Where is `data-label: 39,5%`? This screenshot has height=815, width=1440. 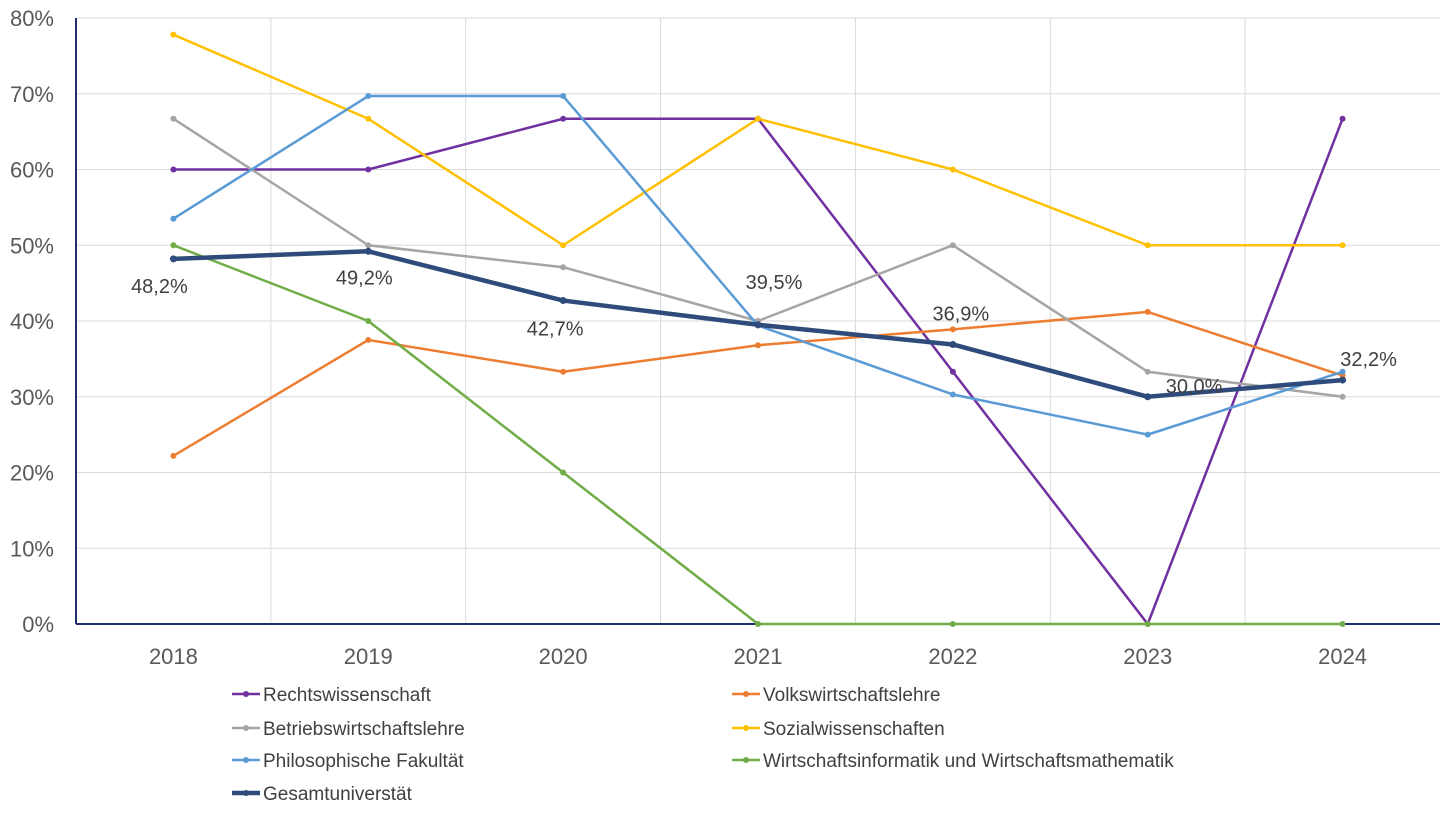 data-label: 39,5% is located at coordinates (774, 283).